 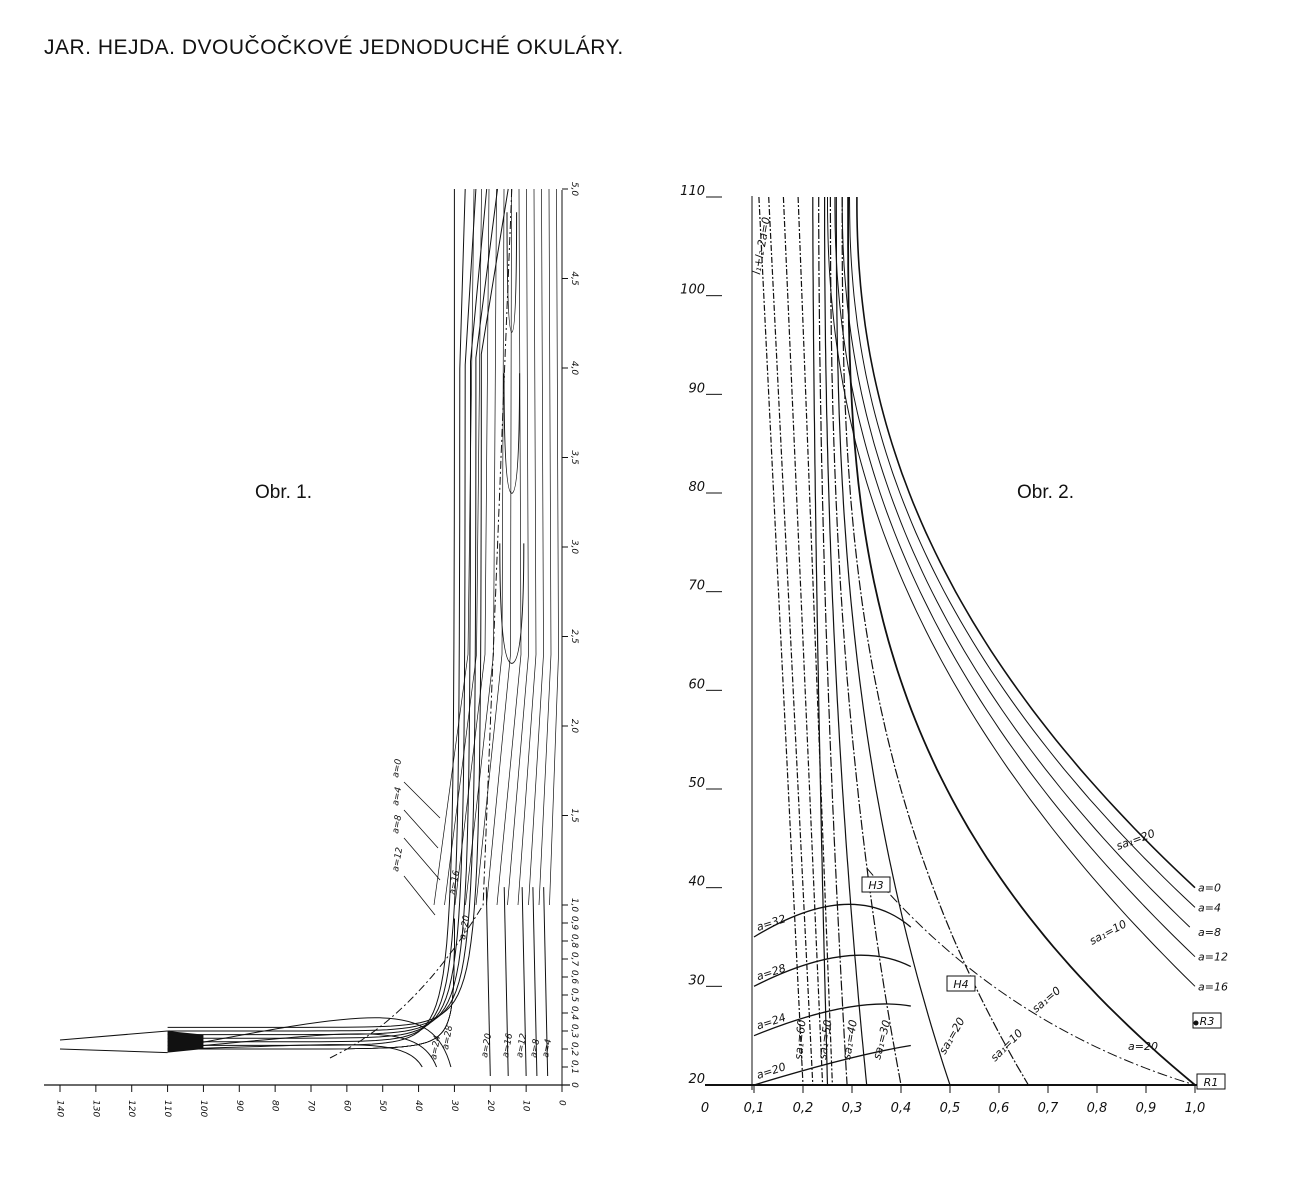 What do you see at coordinates (1213, 957) in the screenshot?
I see `fig2-curve-label: a=12` at bounding box center [1213, 957].